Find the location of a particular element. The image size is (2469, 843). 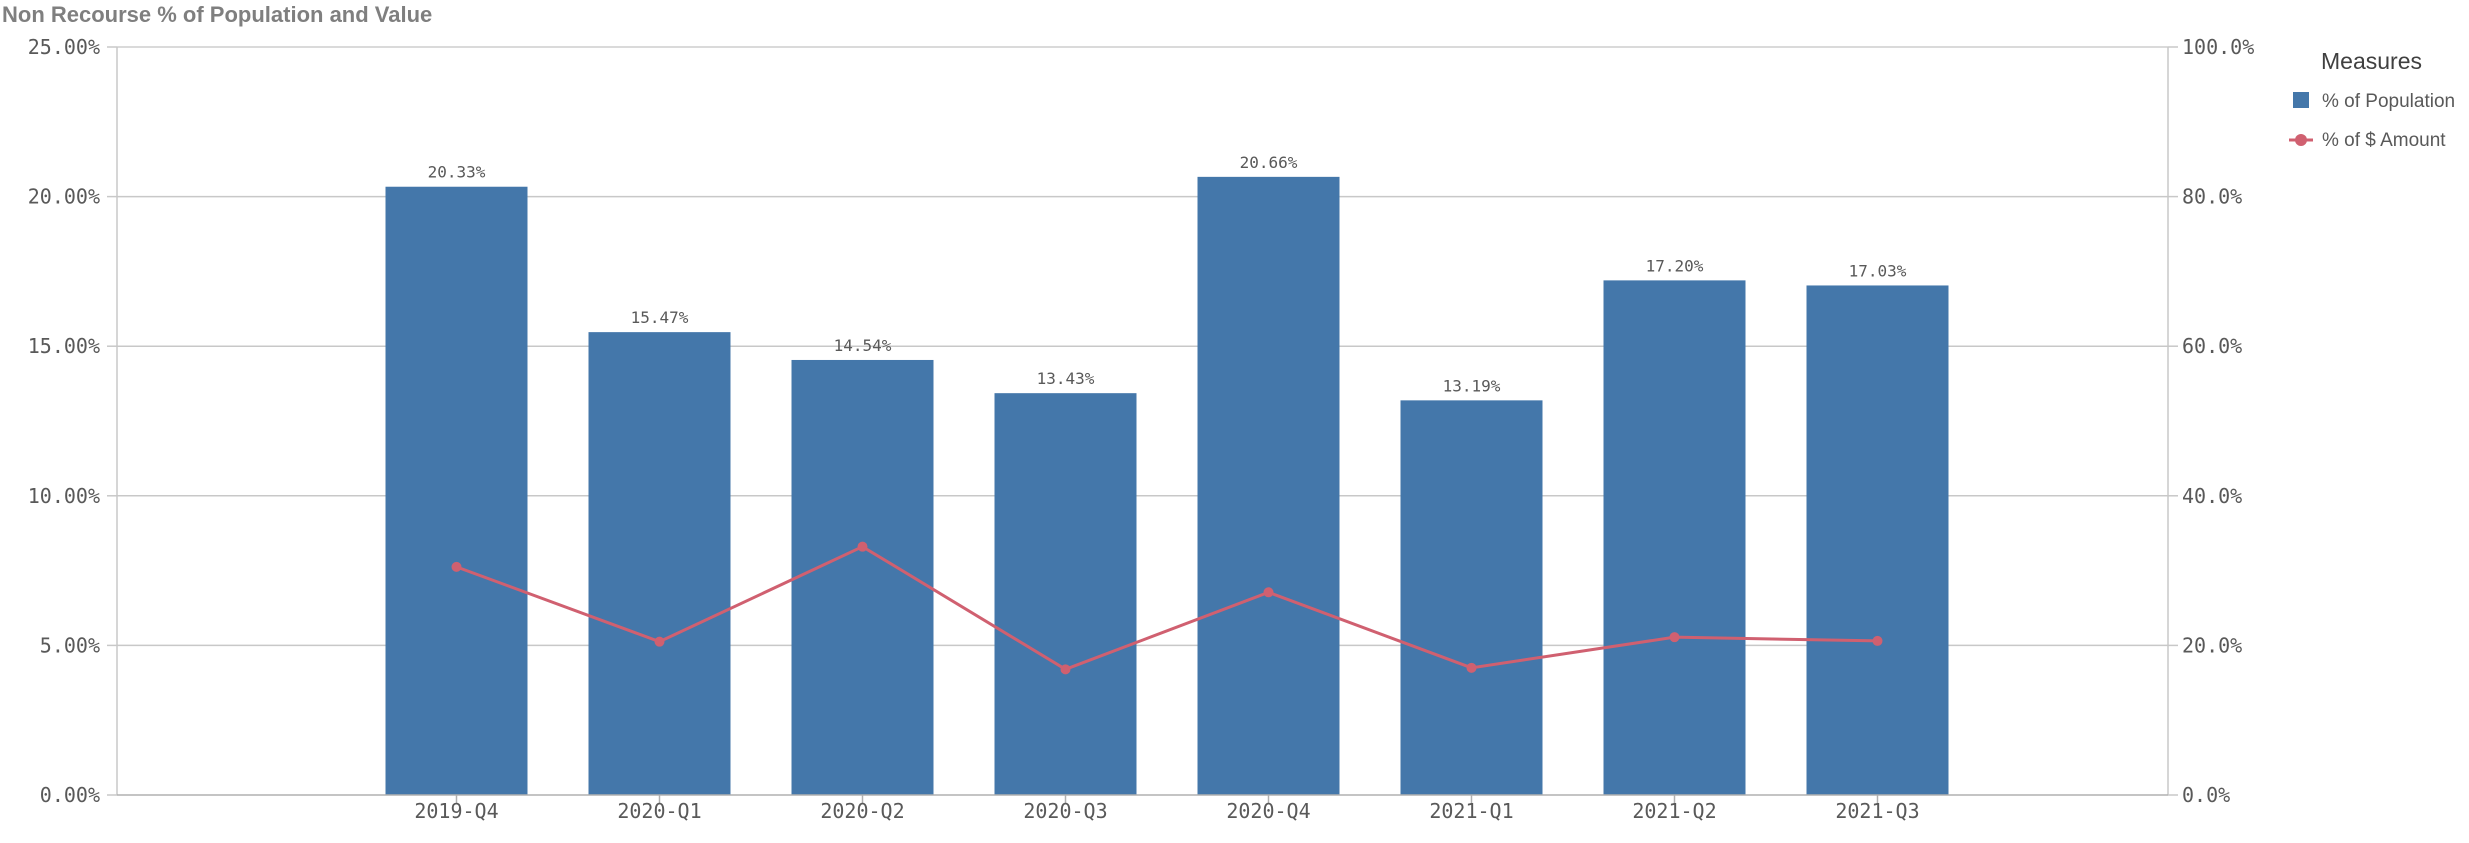

left-tick-label: 10.00% is located at coordinates (64, 496).